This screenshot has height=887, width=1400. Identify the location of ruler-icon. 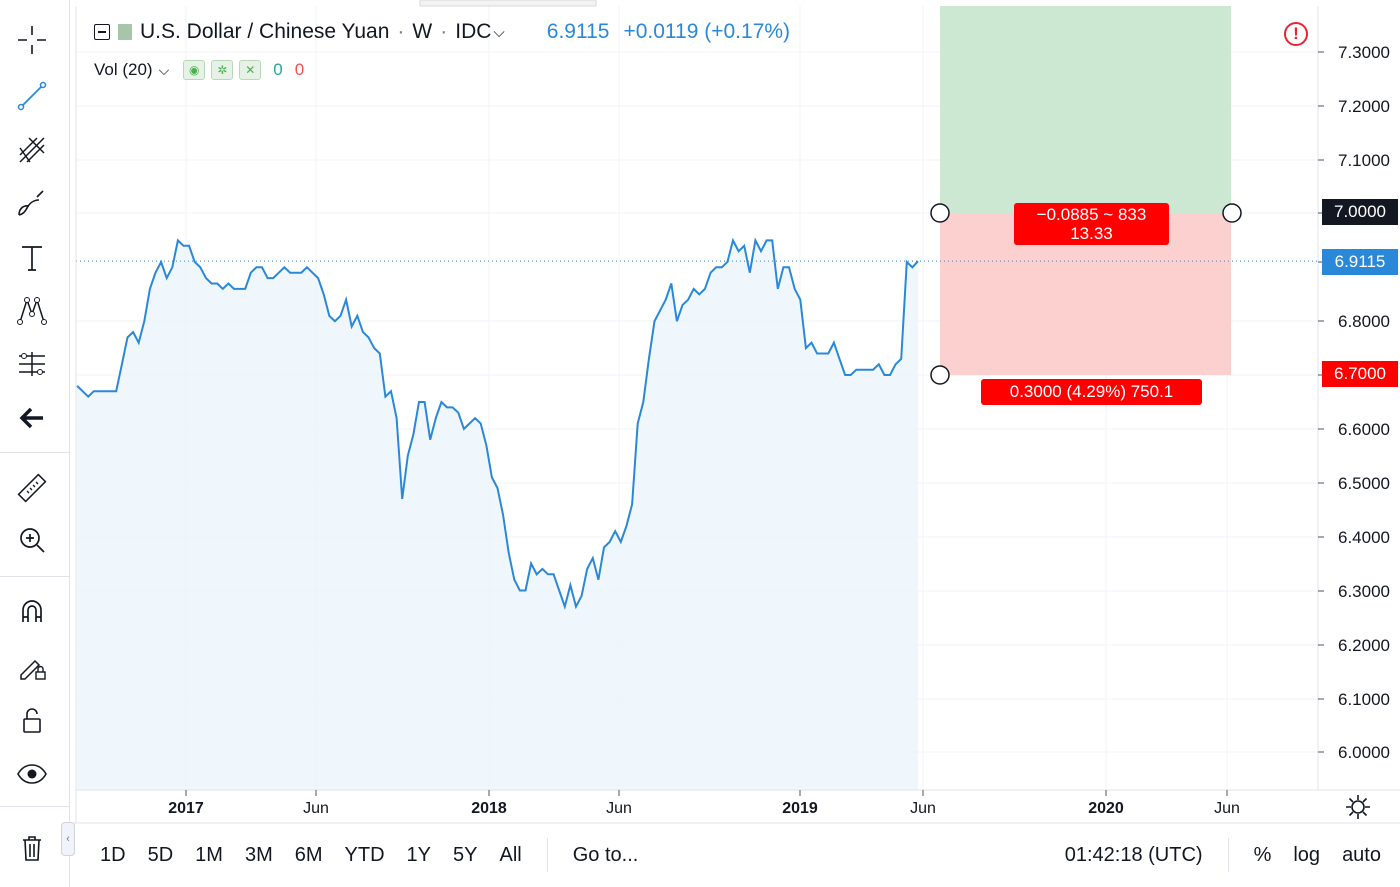
(32, 488).